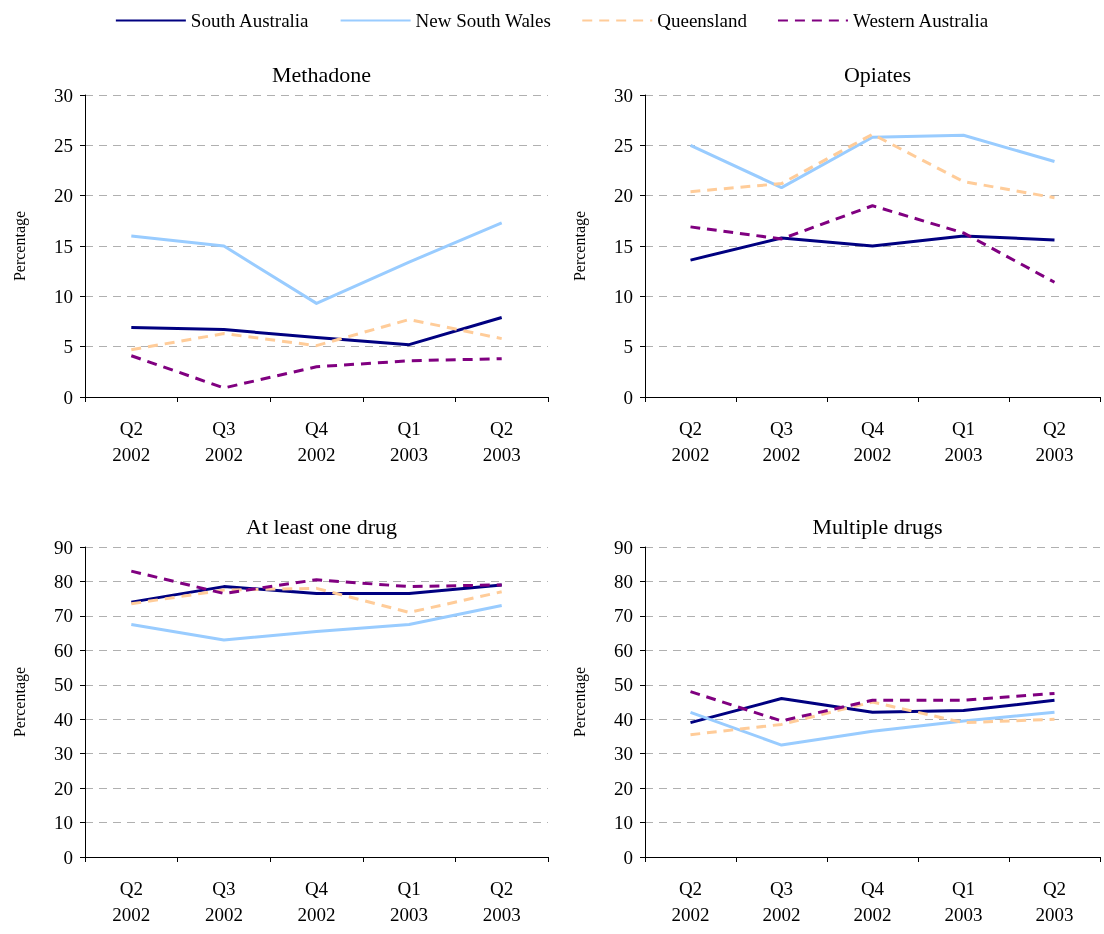 The image size is (1104, 934). I want to click on chart-title: At least one drug, so click(321, 526).